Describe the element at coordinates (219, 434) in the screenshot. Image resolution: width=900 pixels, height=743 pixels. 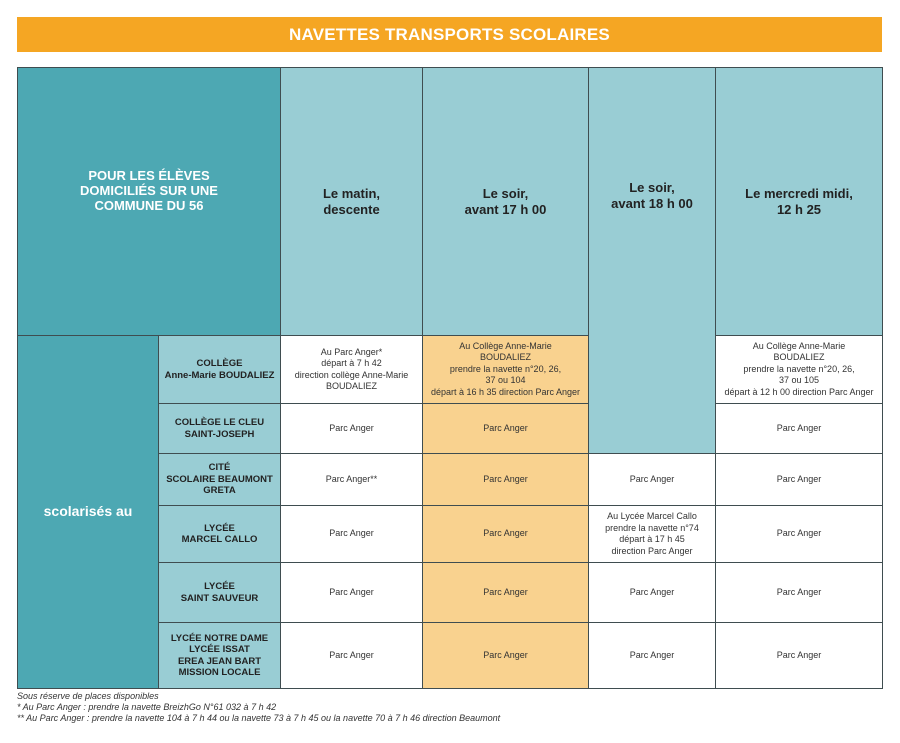
I see `school-line: SAINT-JOSEPH` at that location.